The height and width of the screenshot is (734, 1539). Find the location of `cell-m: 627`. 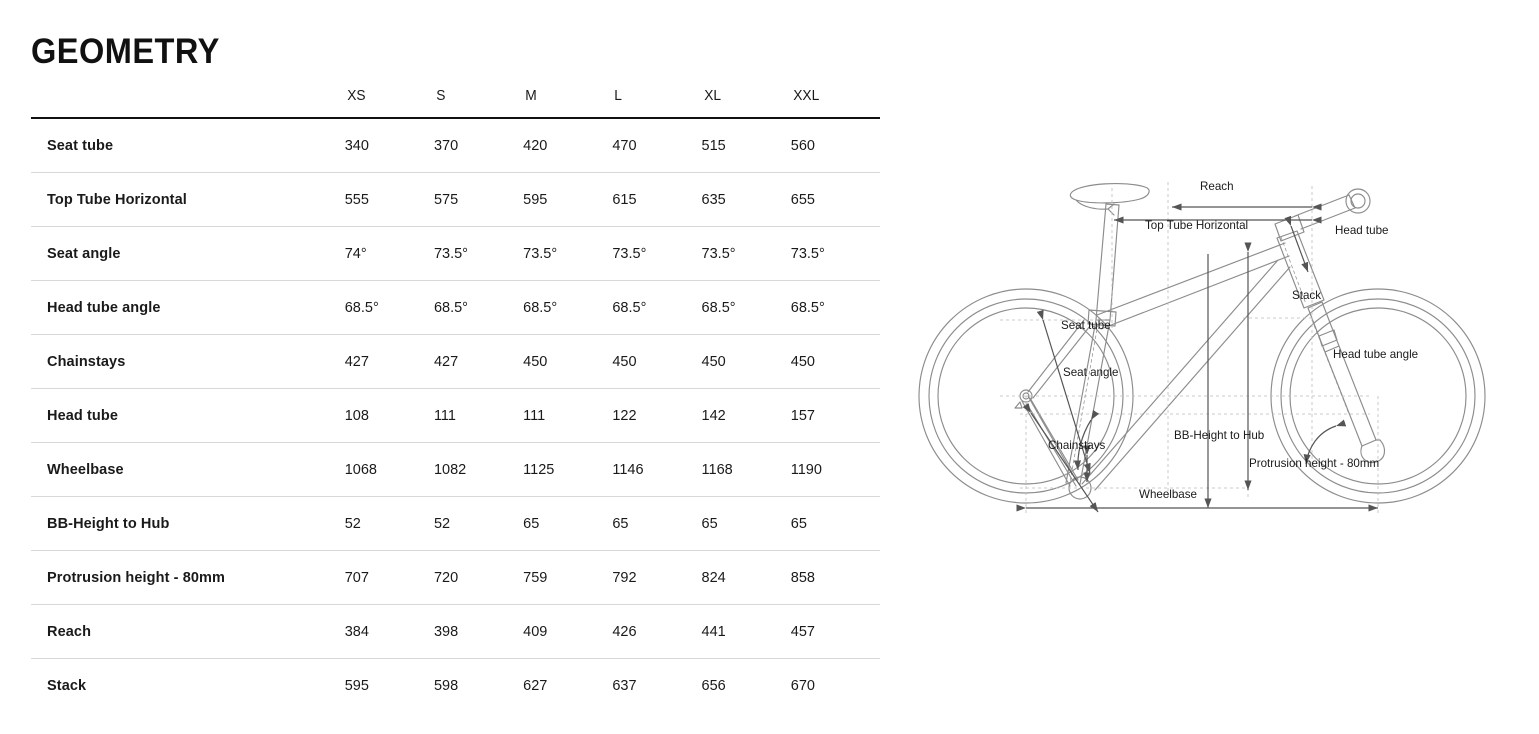

cell-m: 627 is located at coordinates (535, 685).